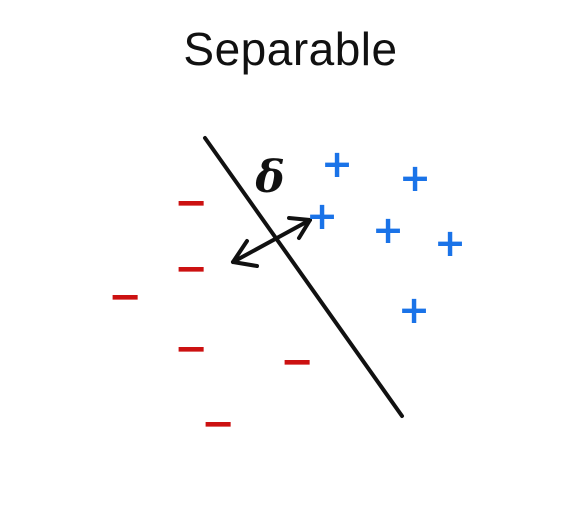  What do you see at coordinates (270, 177) in the screenshot?
I see `delta-margin-label: δ` at bounding box center [270, 177].